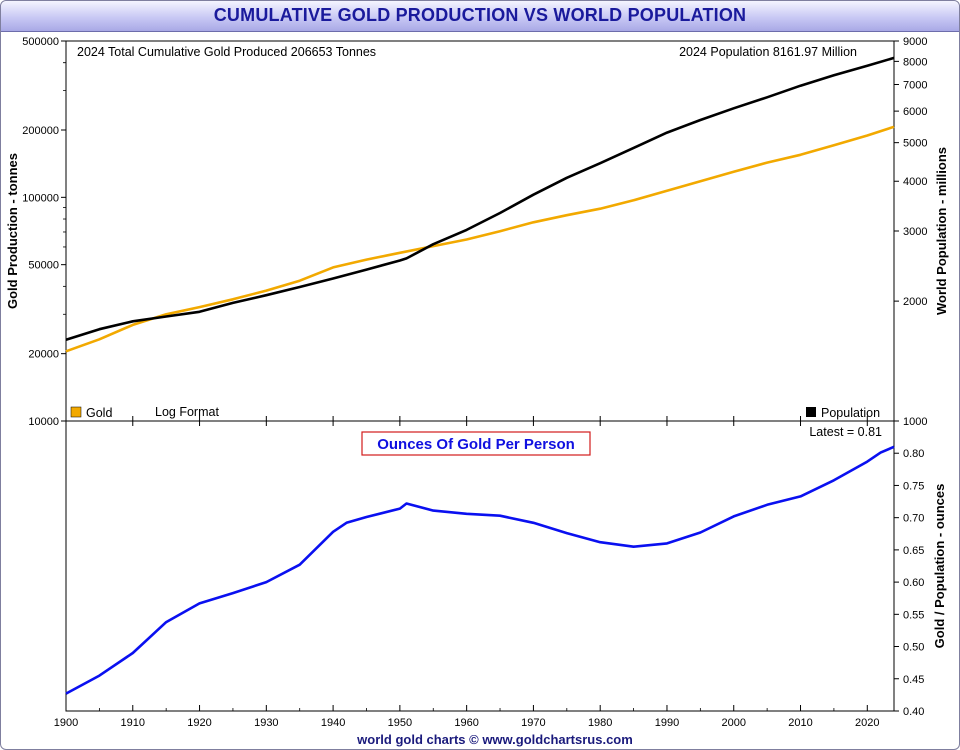 The height and width of the screenshot is (750, 960). I want to click on ratio-title-box, so click(476, 443).